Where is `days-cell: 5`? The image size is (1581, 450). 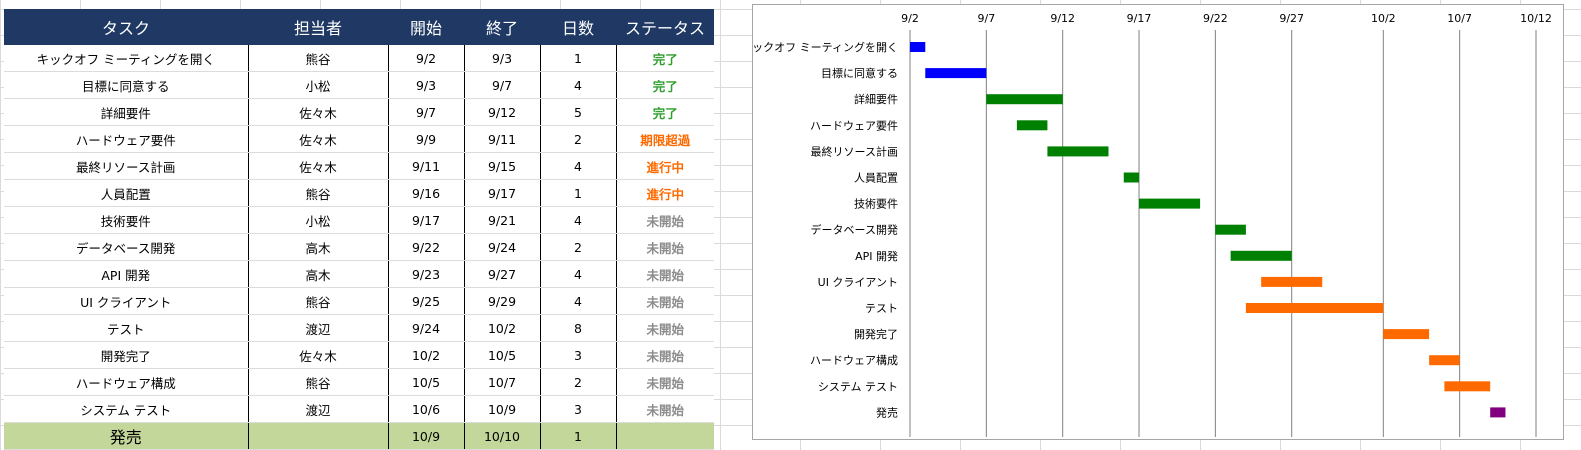 days-cell: 5 is located at coordinates (578, 112).